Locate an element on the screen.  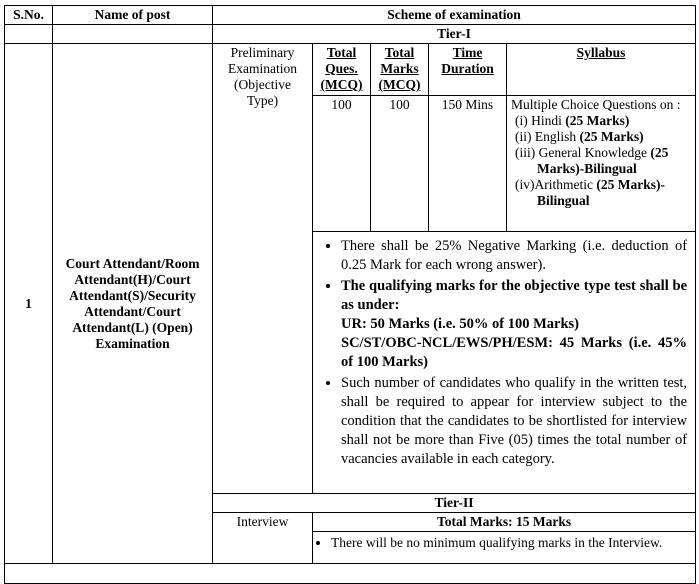
header-scheme: Scheme of examination is located at coordinates (454, 15).